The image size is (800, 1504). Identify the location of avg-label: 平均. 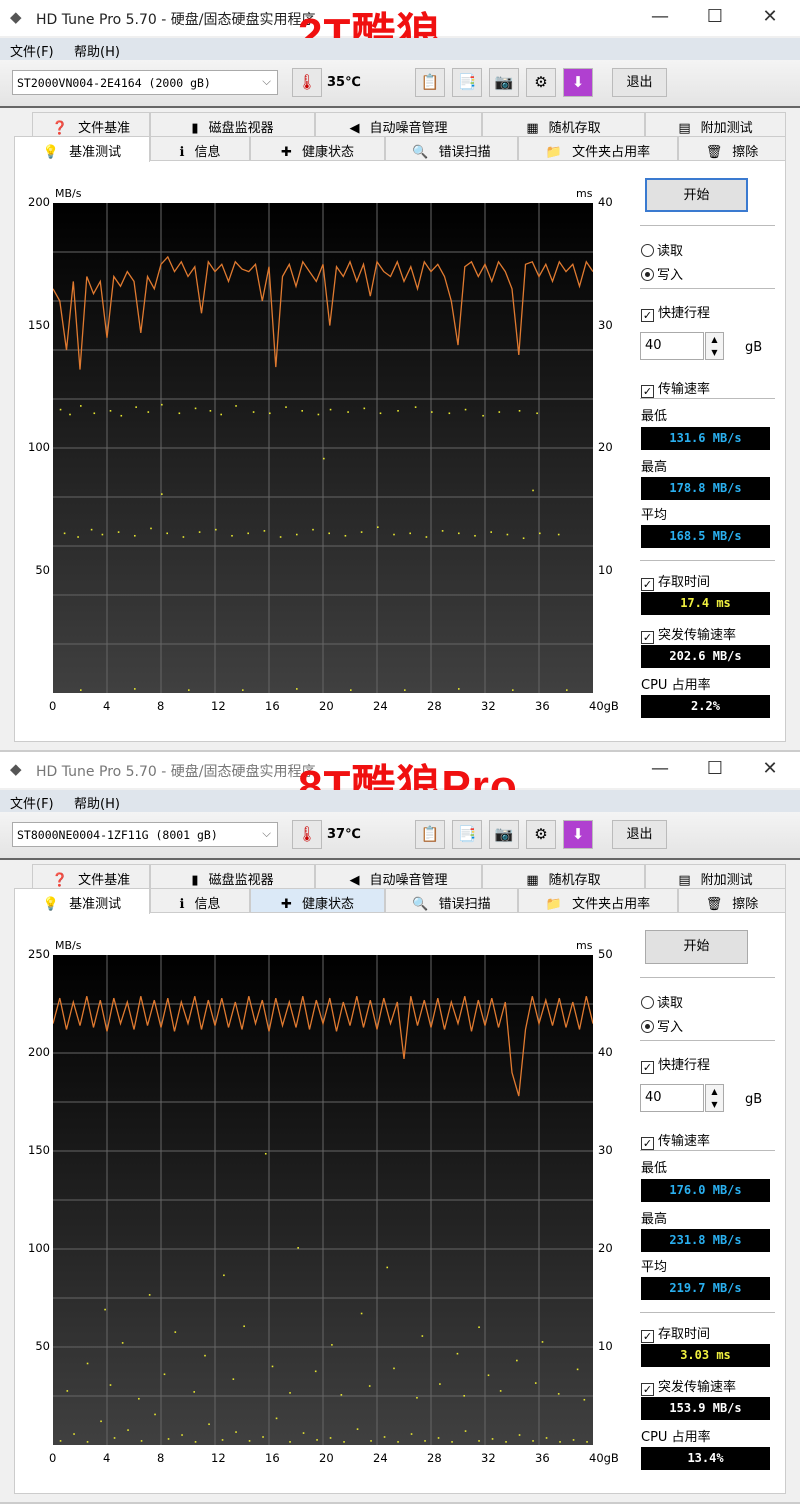
(654, 515).